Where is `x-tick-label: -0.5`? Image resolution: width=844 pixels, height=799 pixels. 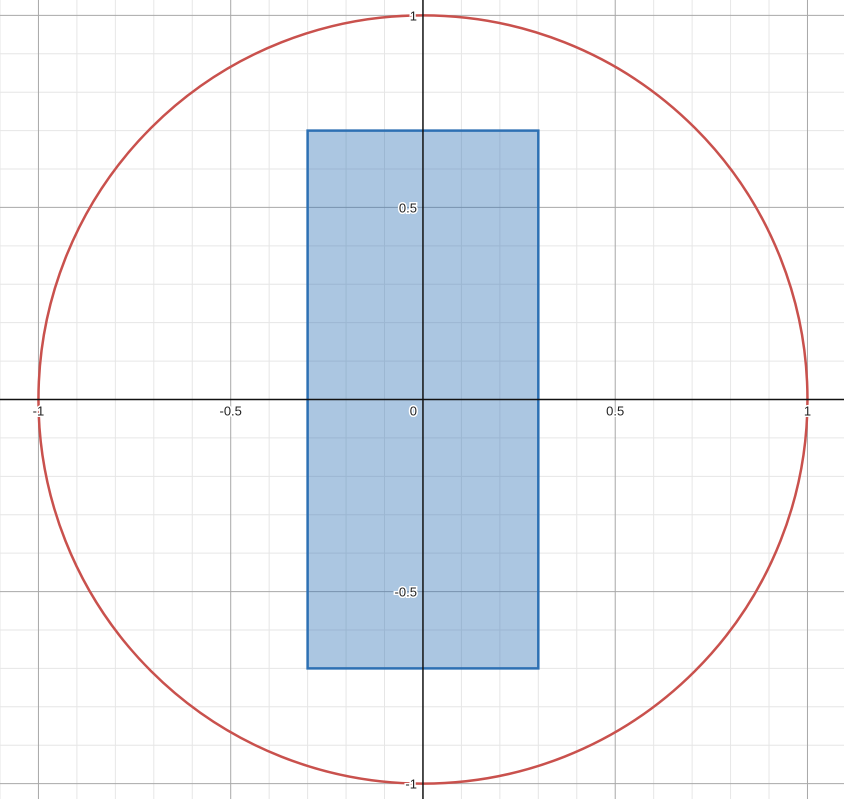
x-tick-label: -0.5 is located at coordinates (231, 411).